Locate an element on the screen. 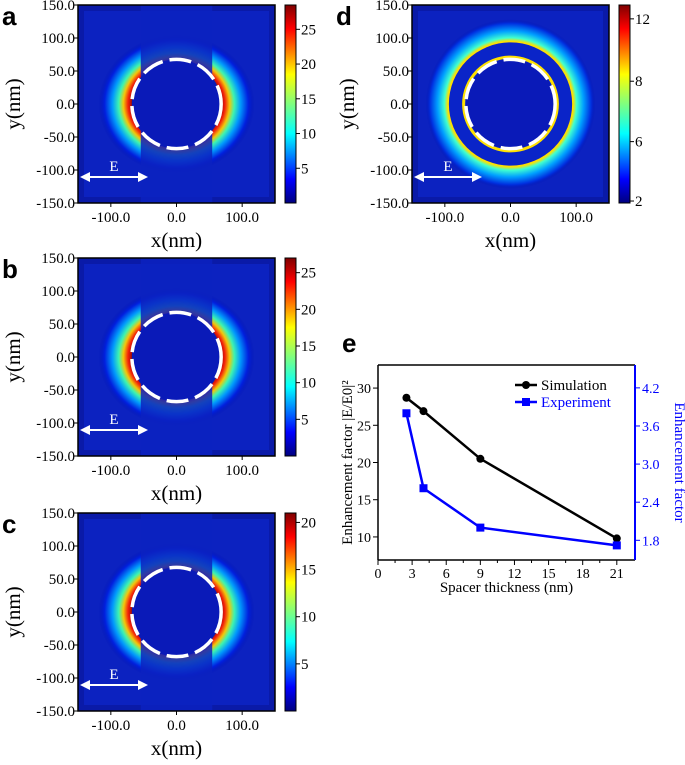 This screenshot has width=685, height=765. x-tick-label: 21 is located at coordinates (617, 574).